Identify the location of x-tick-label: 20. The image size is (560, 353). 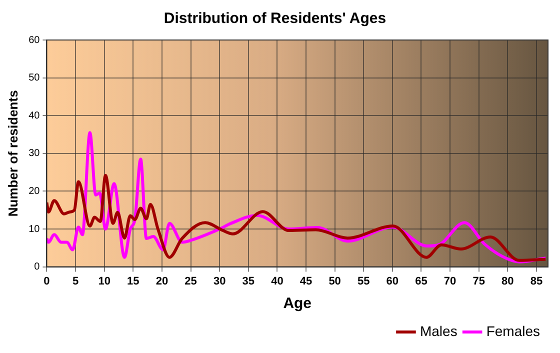
(162, 281).